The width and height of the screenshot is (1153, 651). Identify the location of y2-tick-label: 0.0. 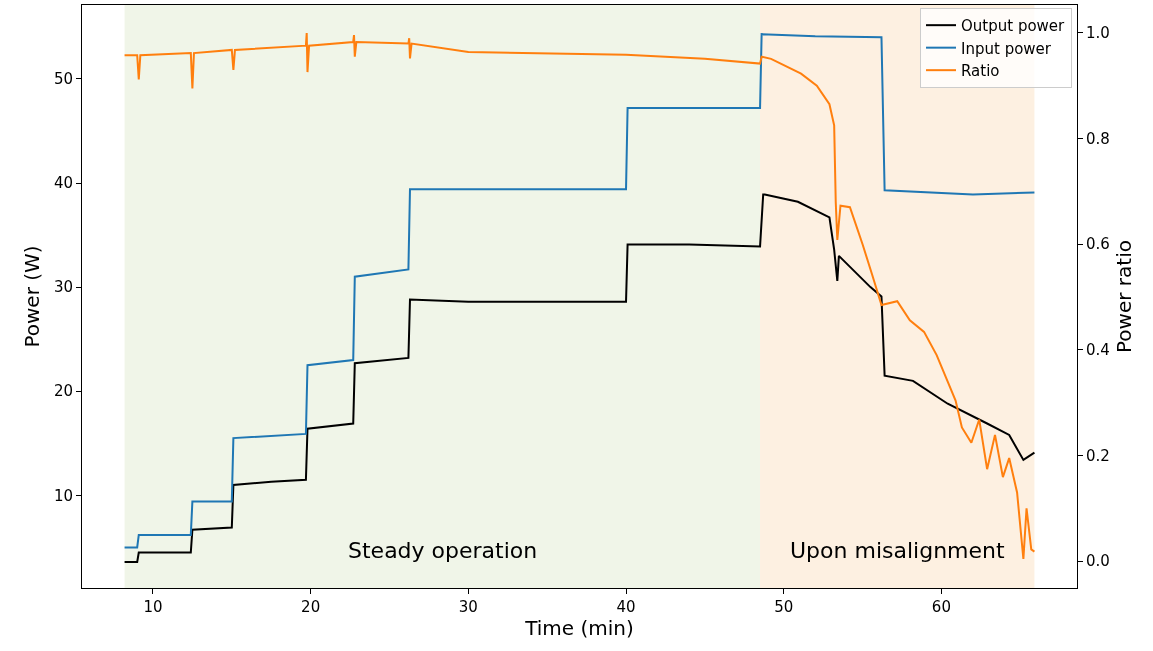
(1098, 561).